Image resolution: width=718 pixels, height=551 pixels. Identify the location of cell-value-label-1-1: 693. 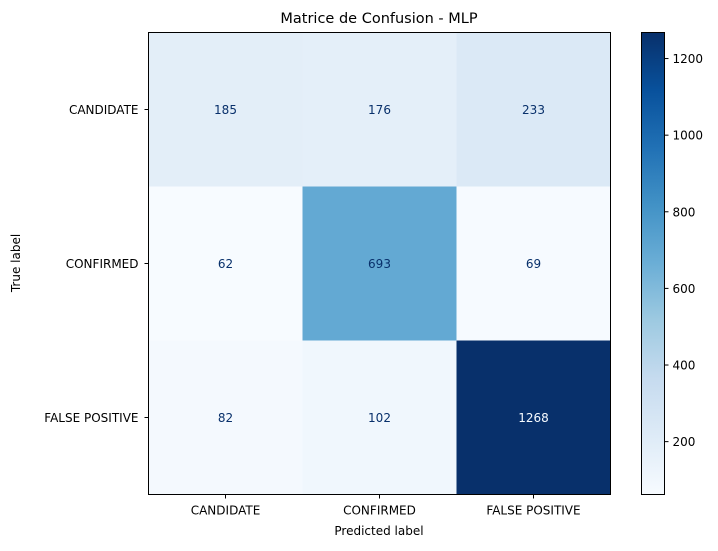
(379, 264).